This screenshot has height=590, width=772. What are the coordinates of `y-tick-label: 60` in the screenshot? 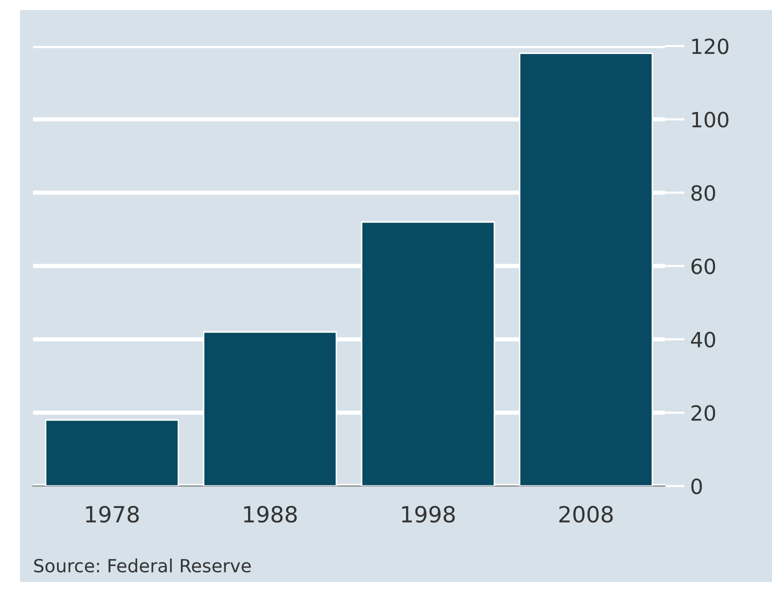 It's located at (703, 266).